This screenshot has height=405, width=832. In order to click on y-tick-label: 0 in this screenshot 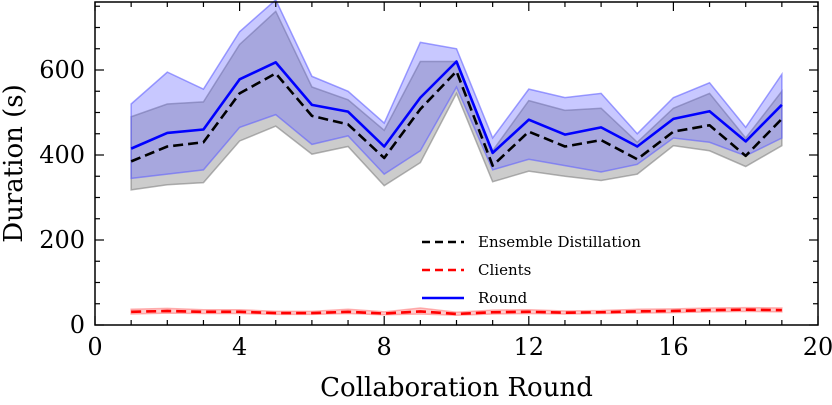, I will do `click(77, 325)`.